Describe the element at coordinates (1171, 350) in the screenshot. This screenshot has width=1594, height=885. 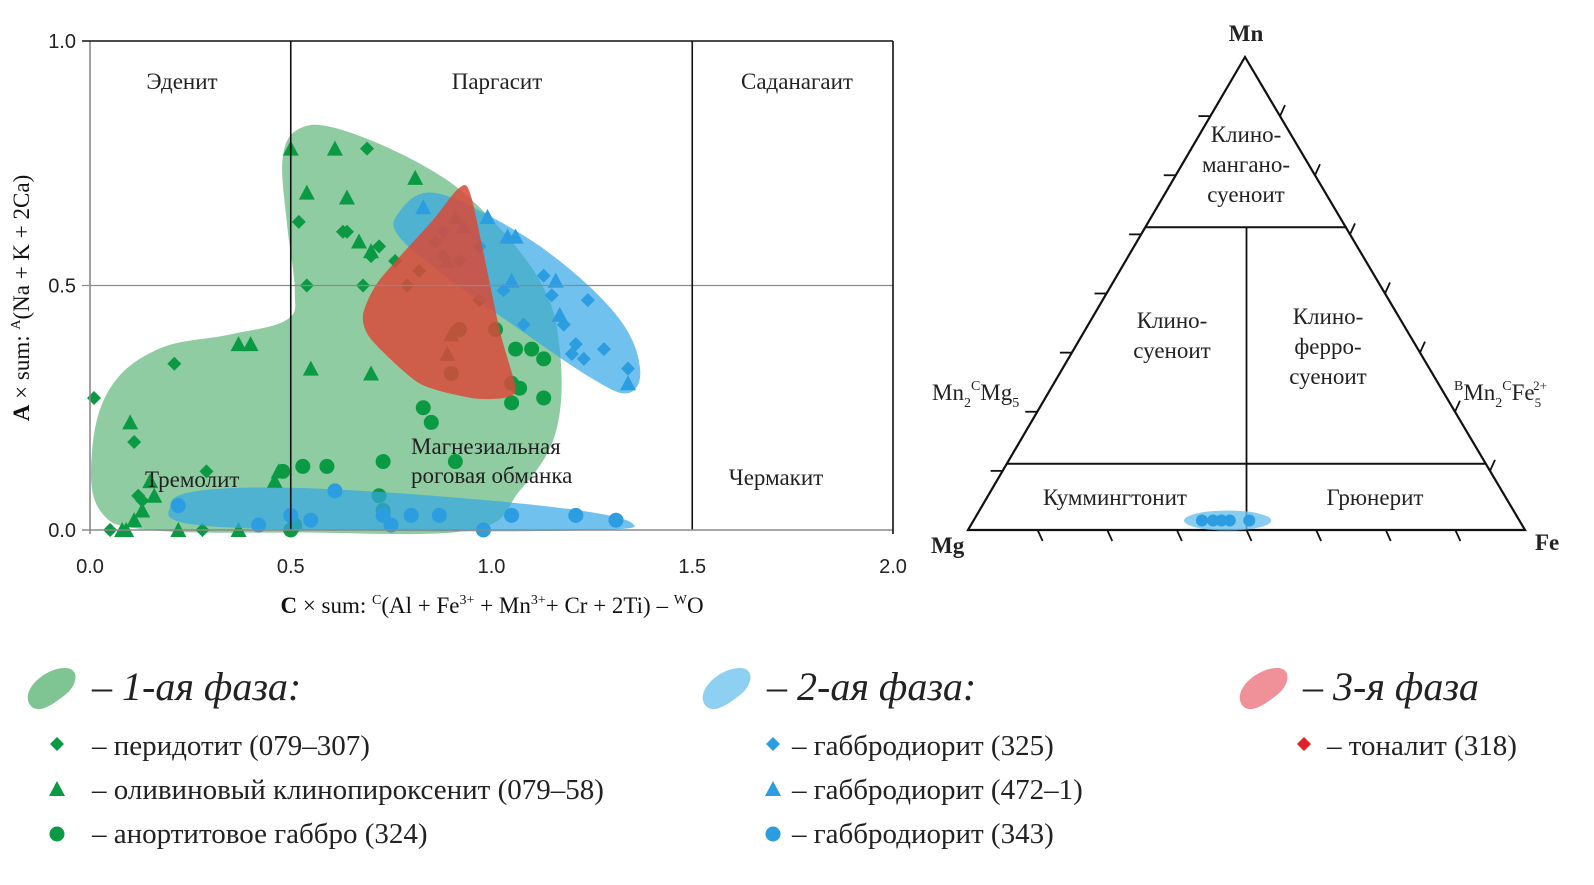
I see `field-clinosuenoite-2: суеноит` at that location.